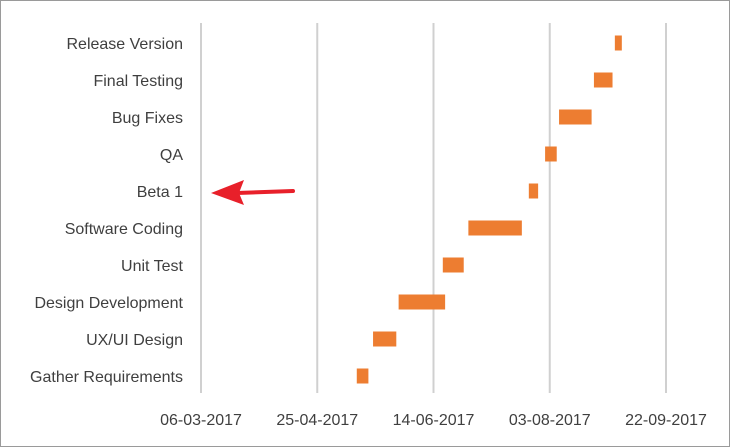 This screenshot has width=730, height=448. Describe the element at coordinates (147, 118) in the screenshot. I see `task-label: Bug Fixes` at that location.